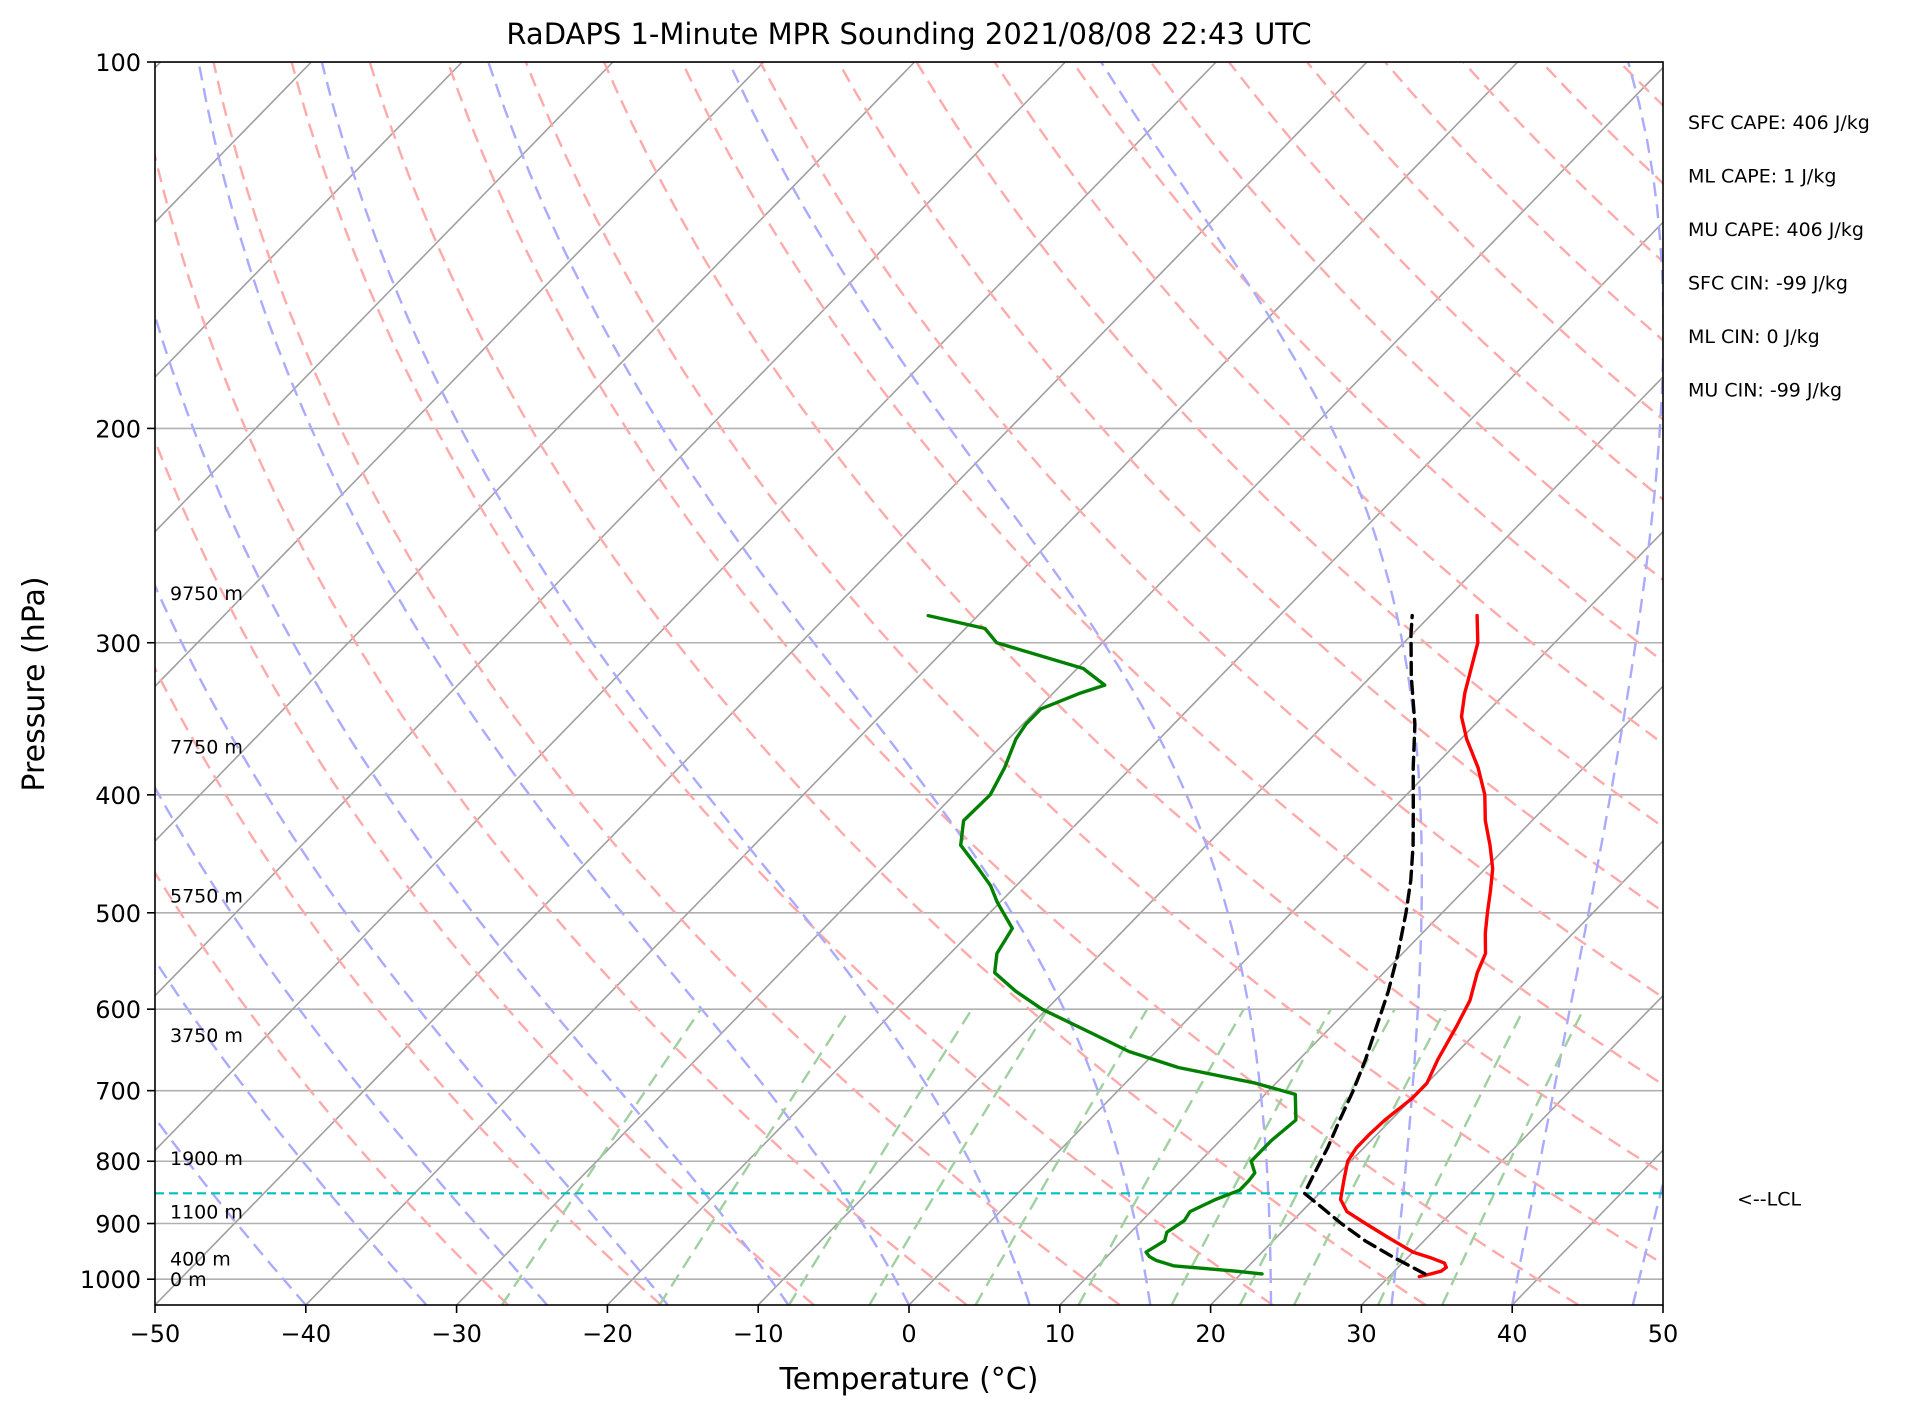  Describe the element at coordinates (200, 1260) in the screenshot. I see `height-label: 400 m` at that location.